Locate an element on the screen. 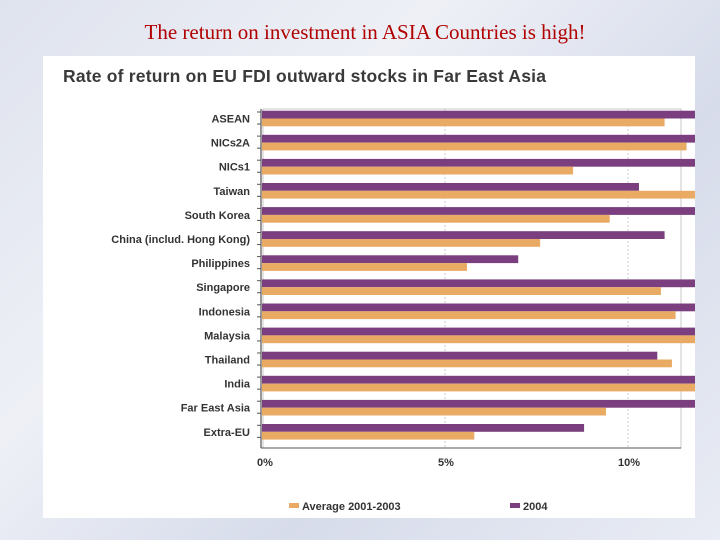  category-label-taiwan: Taiwan is located at coordinates (232, 192).